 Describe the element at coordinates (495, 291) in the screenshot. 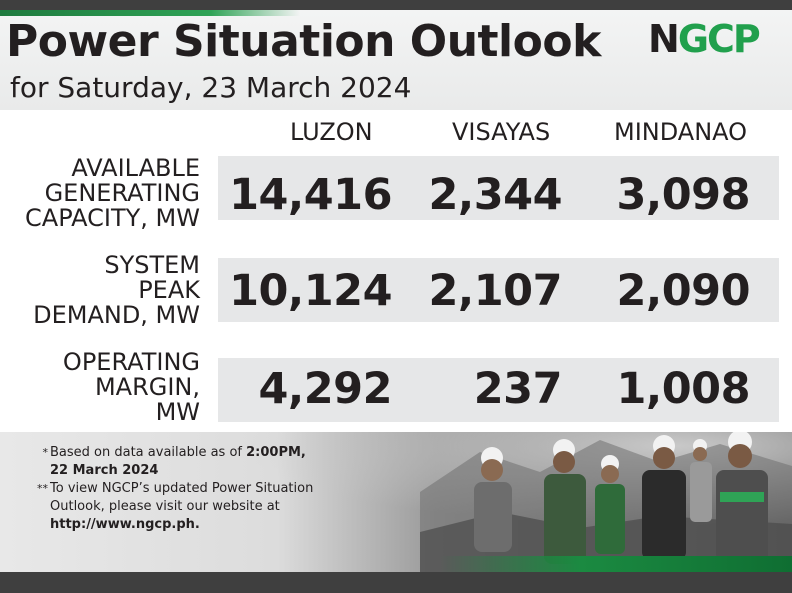

I see `cell-visayas-demand: 2,107` at that location.